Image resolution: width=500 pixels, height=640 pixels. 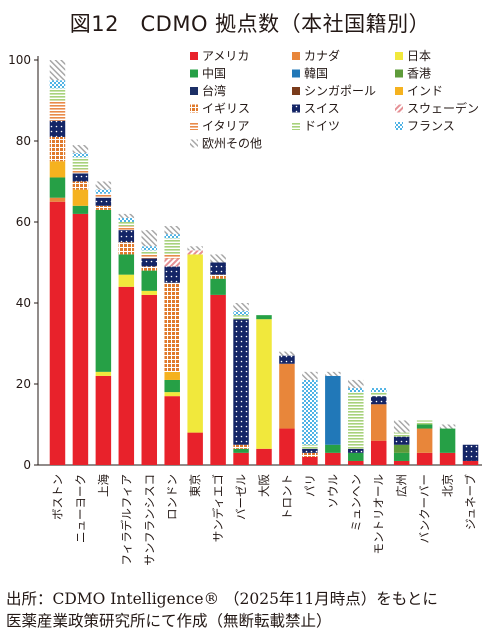 What do you see at coordinates (232, 144) in the screenshot?
I see `legend-label: 欧州その他` at bounding box center [232, 144].